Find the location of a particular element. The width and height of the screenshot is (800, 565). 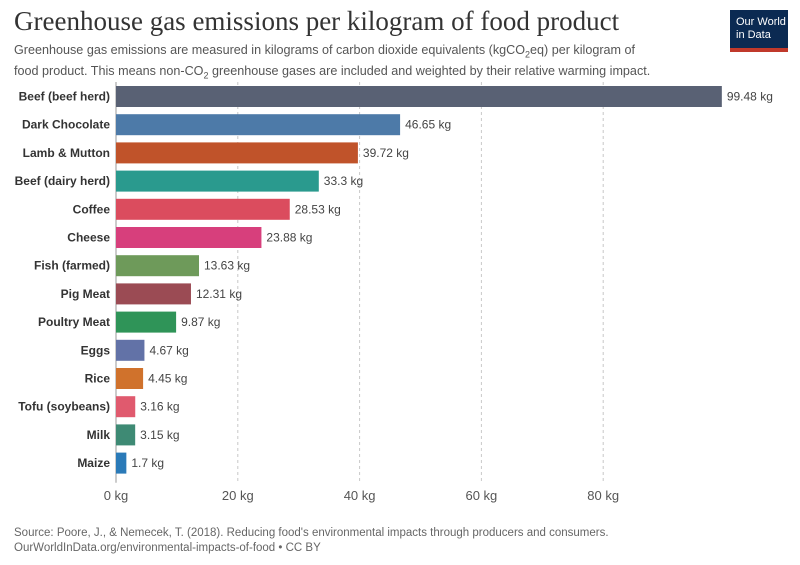

category-label: Beef (beef herd) is located at coordinates (64, 97).